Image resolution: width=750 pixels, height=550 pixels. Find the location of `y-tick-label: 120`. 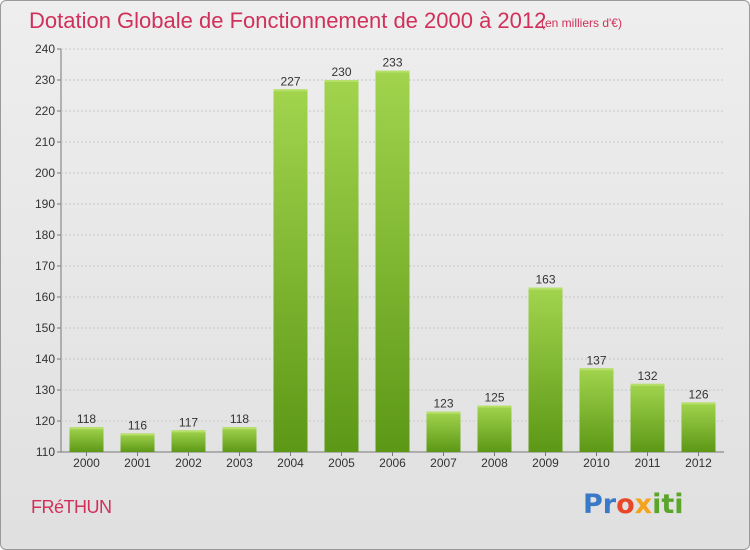

y-tick-label: 120 is located at coordinates (45, 421).